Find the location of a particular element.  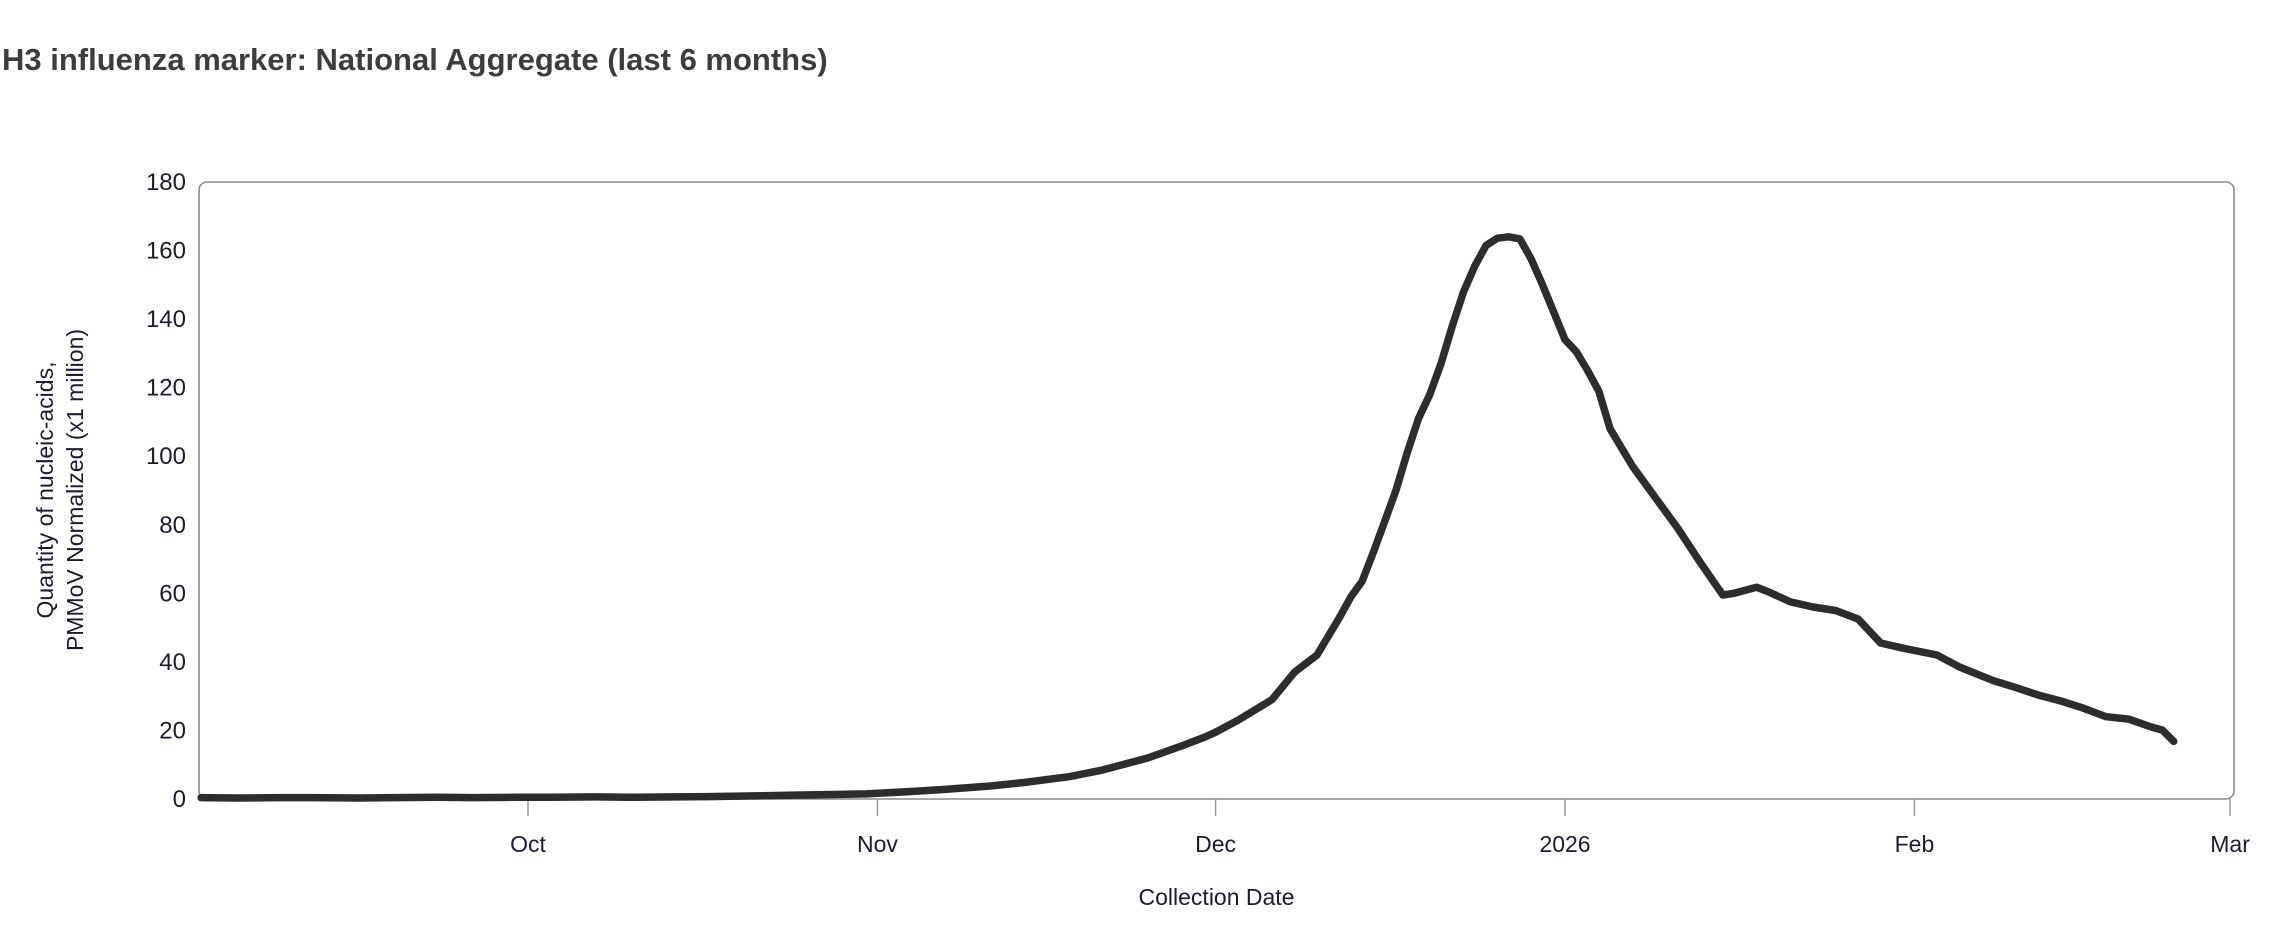

y-axis-tick-label: 0 is located at coordinates (179, 799).